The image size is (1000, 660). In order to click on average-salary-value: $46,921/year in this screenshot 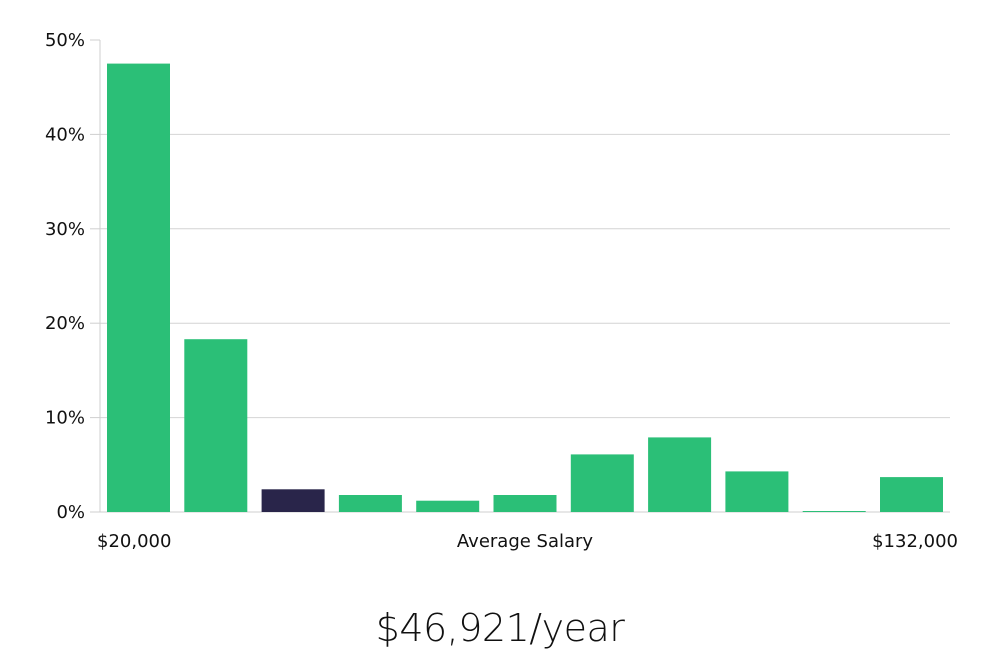, I will do `click(500, 628)`.